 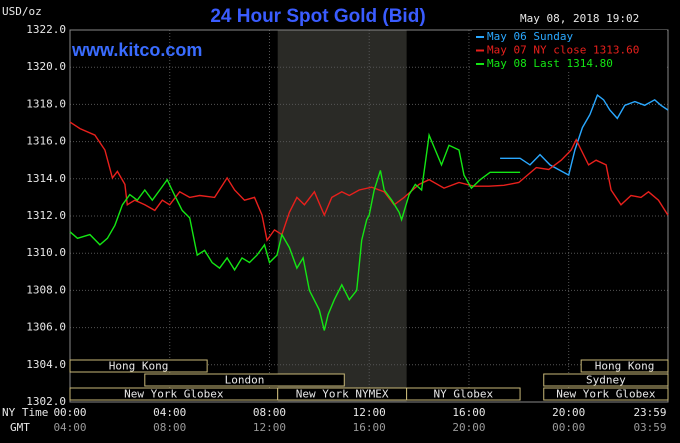 I want to click on y-tick-label: 1308.0, so click(x=46, y=289).